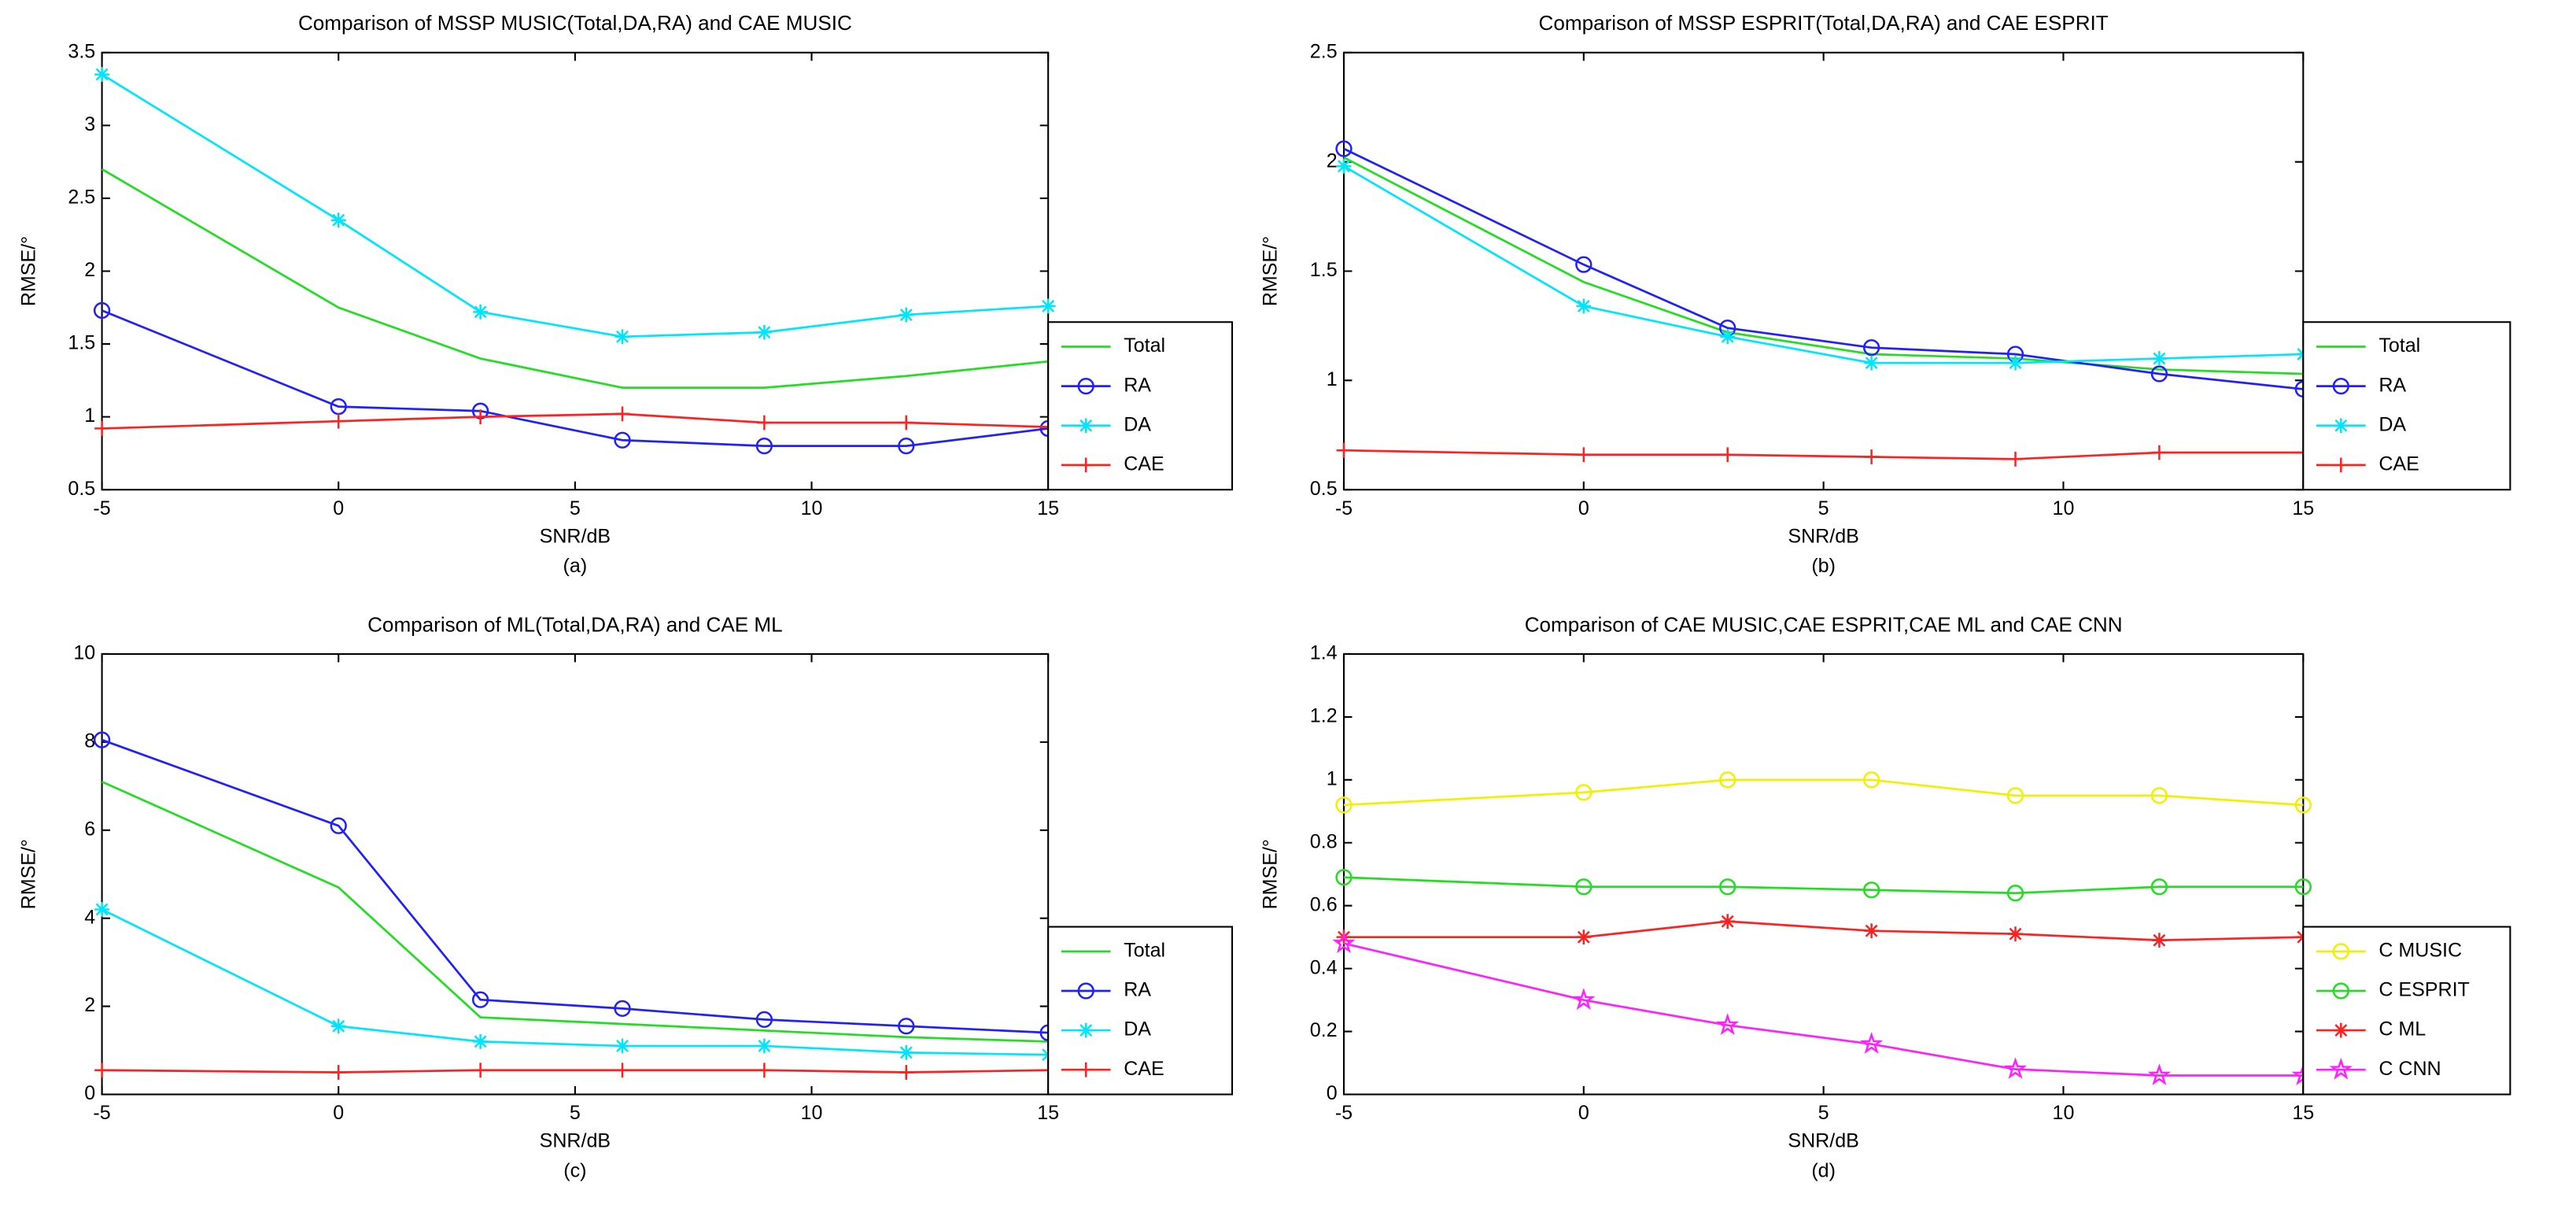 This screenshot has width=2576, height=1216. What do you see at coordinates (1324, 841) in the screenshot?
I see `y-tick-label: 0.8` at bounding box center [1324, 841].